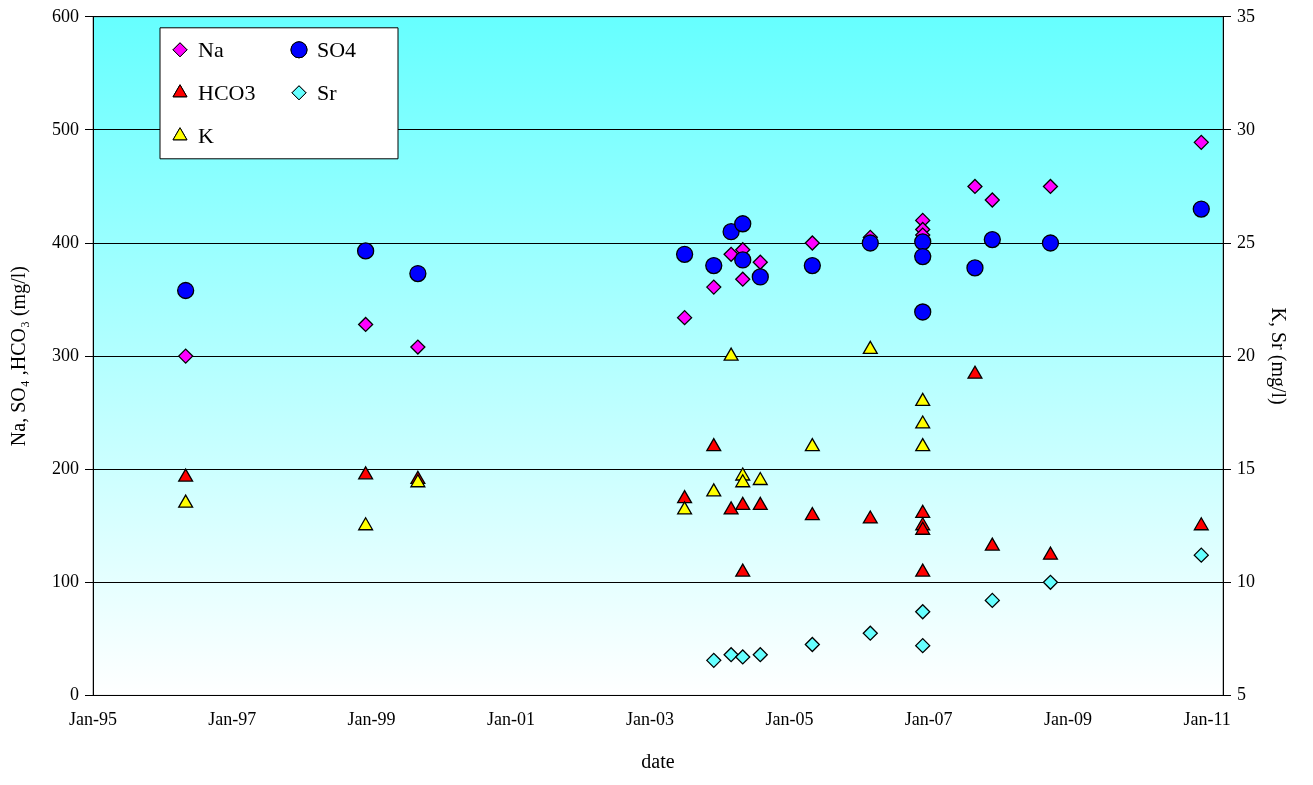 The height and width of the screenshot is (785, 1313). I want to click on y2-tick-label: 35, so click(1246, 15).